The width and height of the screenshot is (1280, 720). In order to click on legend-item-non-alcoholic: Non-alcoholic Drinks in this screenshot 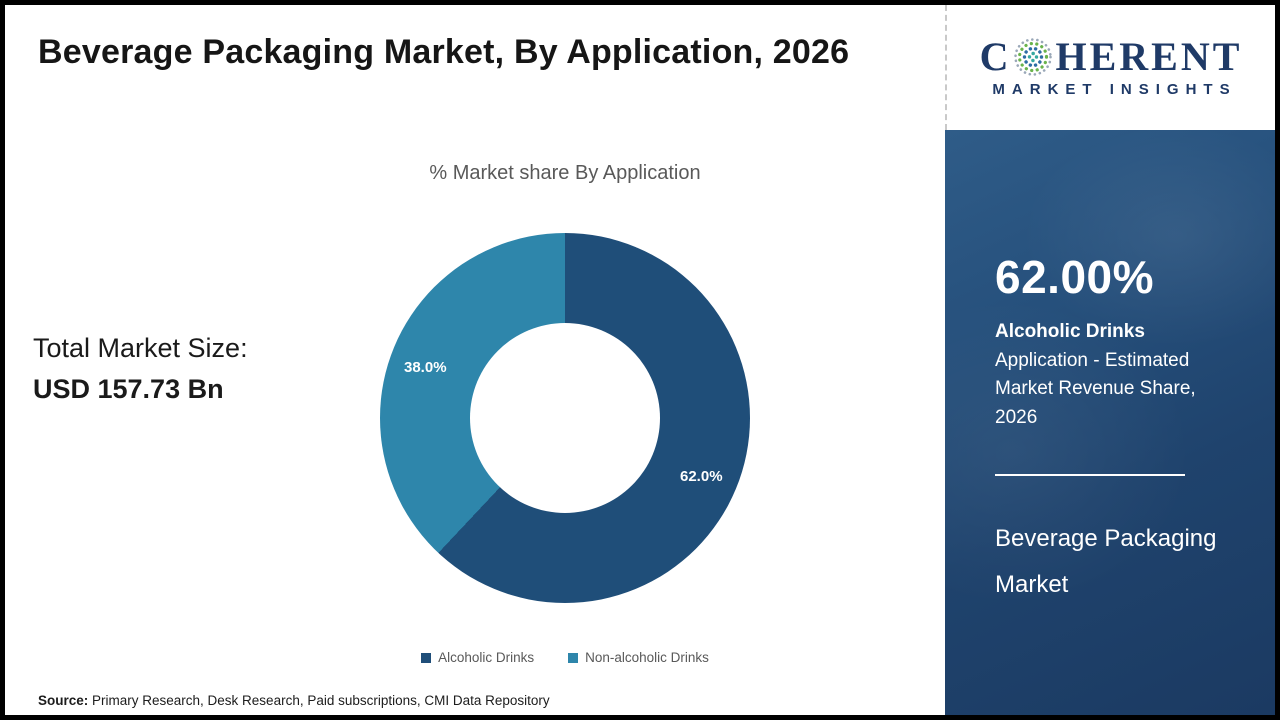, I will do `click(638, 657)`.